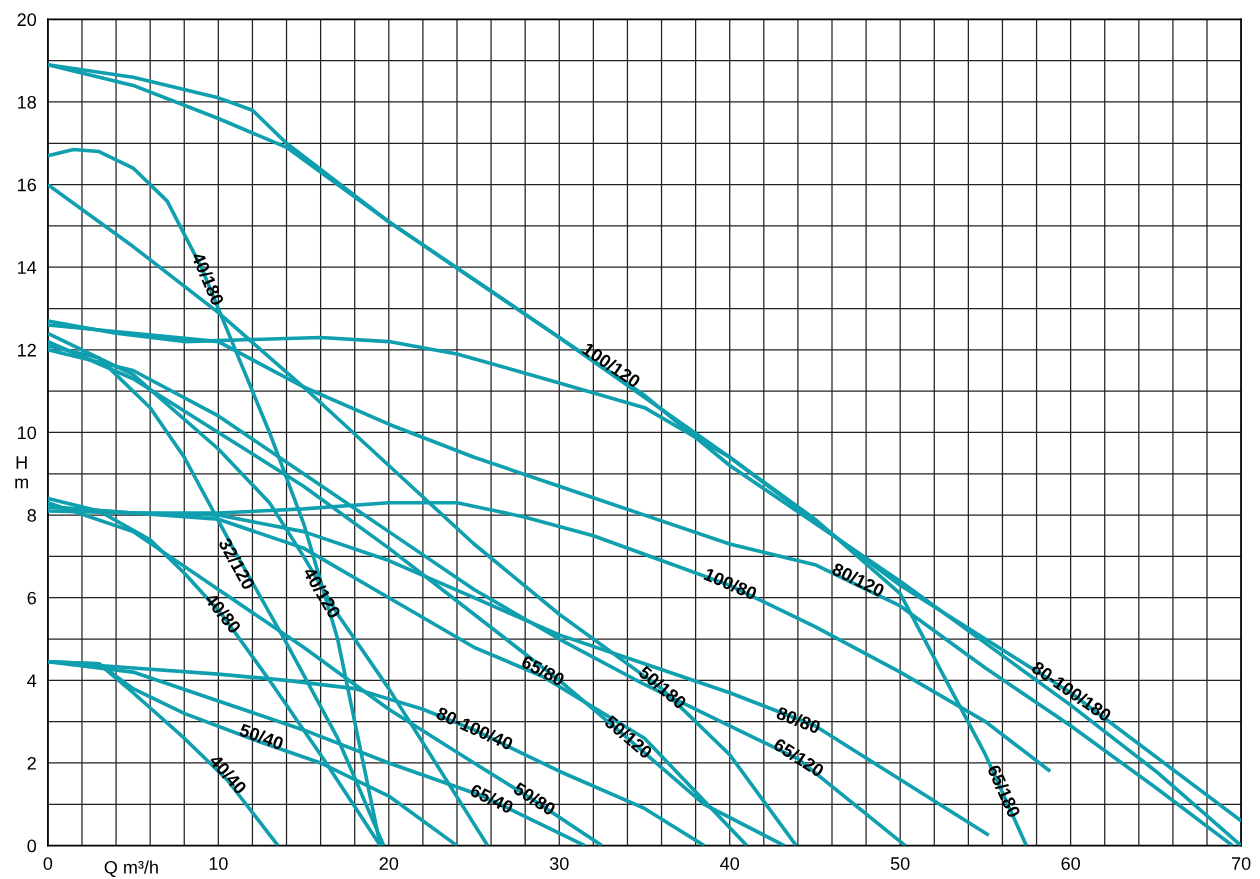 The width and height of the screenshot is (1260, 879). What do you see at coordinates (27, 350) in the screenshot?
I see `y-tick-label: 12` at bounding box center [27, 350].